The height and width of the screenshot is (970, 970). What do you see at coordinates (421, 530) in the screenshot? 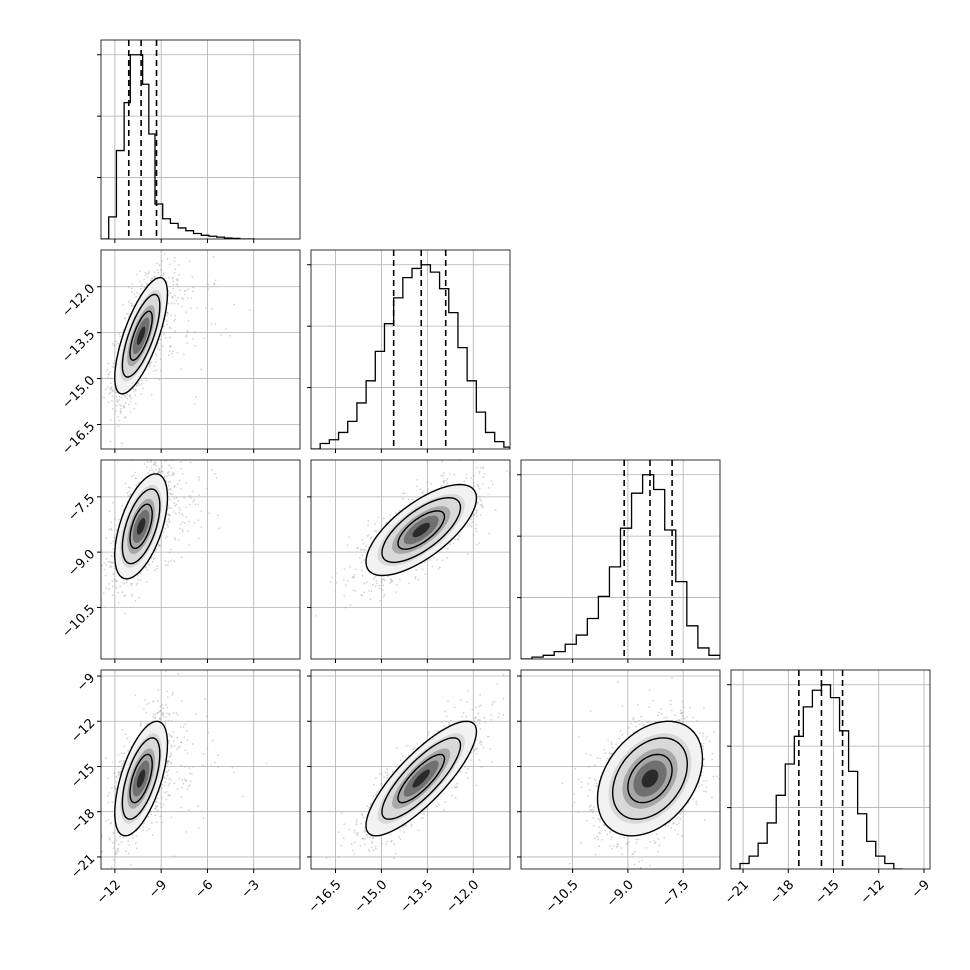
I see `contour-line` at bounding box center [421, 530].